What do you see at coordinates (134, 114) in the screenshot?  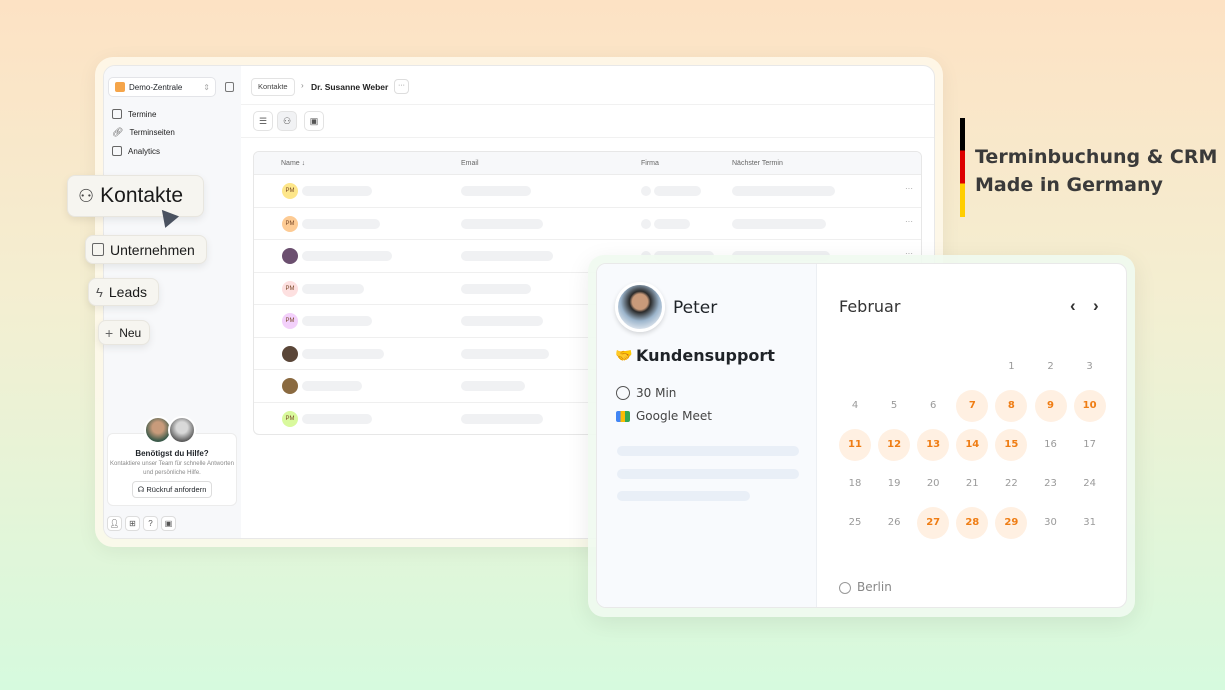 I see `sidebar-item-termine: Termine` at bounding box center [134, 114].